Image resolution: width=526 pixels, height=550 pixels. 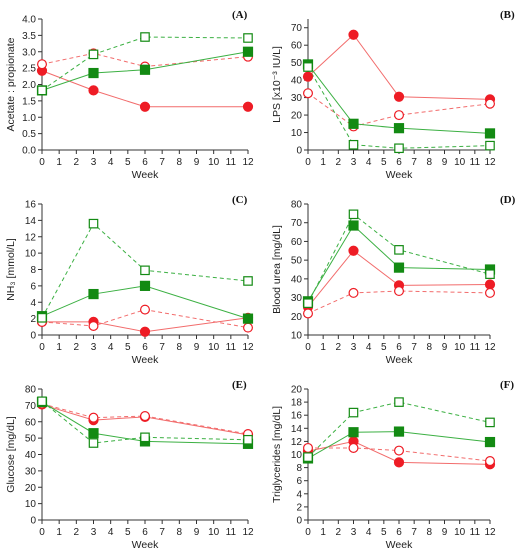 I want to click on y-tick-label: 30, so click(x=31, y=471).